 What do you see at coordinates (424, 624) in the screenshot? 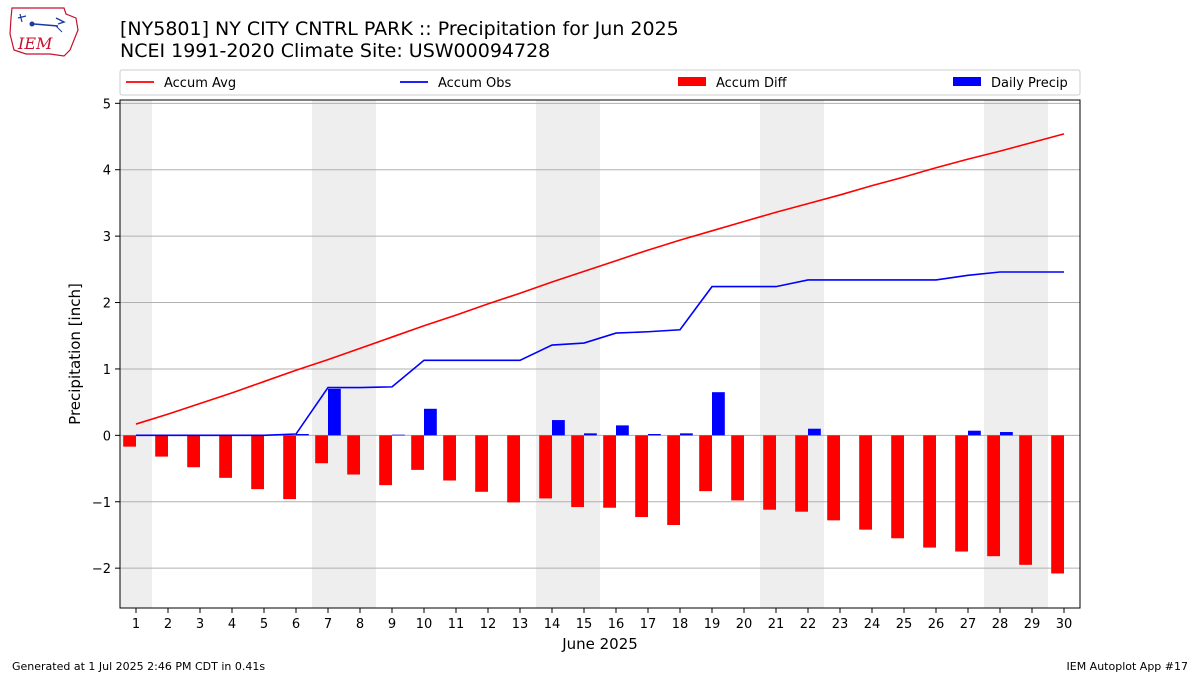
I see `x-tick-label: 10` at bounding box center [424, 624].